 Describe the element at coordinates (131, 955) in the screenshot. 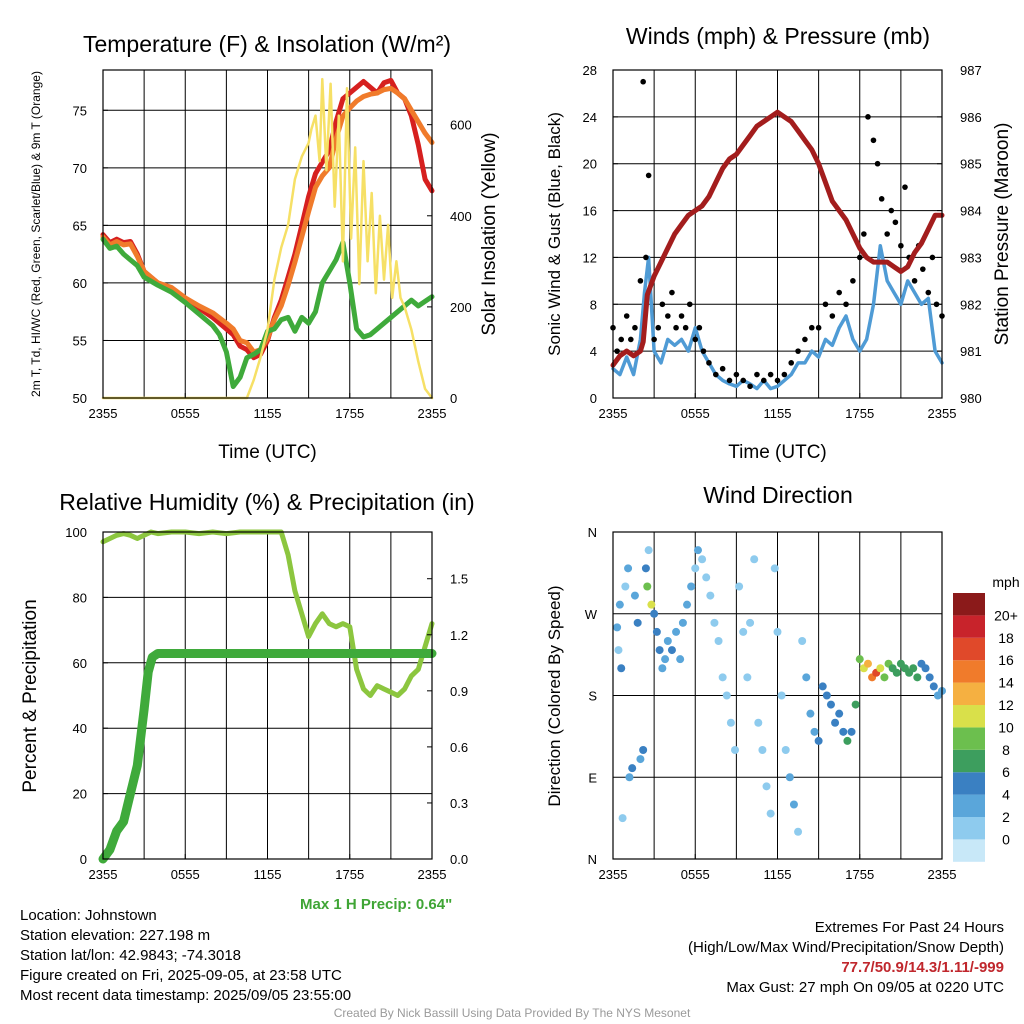

I see `latlon-text: Station lat/lon: 42.9843; -74.3018` at that location.